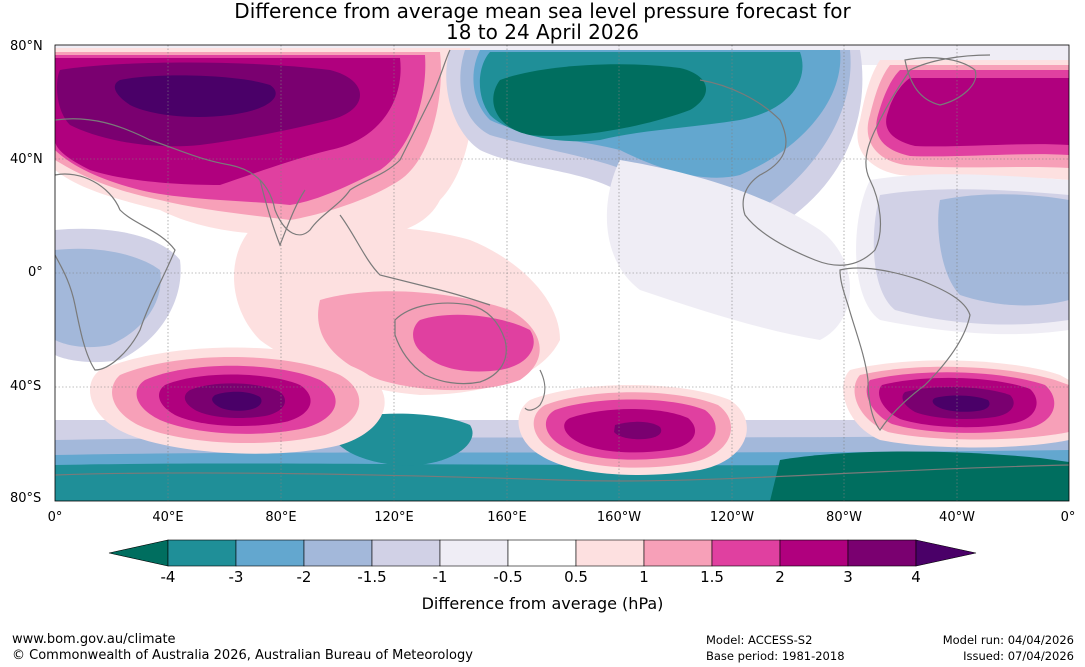  I want to click on lat-label-80s: 80°S, so click(26, 498).